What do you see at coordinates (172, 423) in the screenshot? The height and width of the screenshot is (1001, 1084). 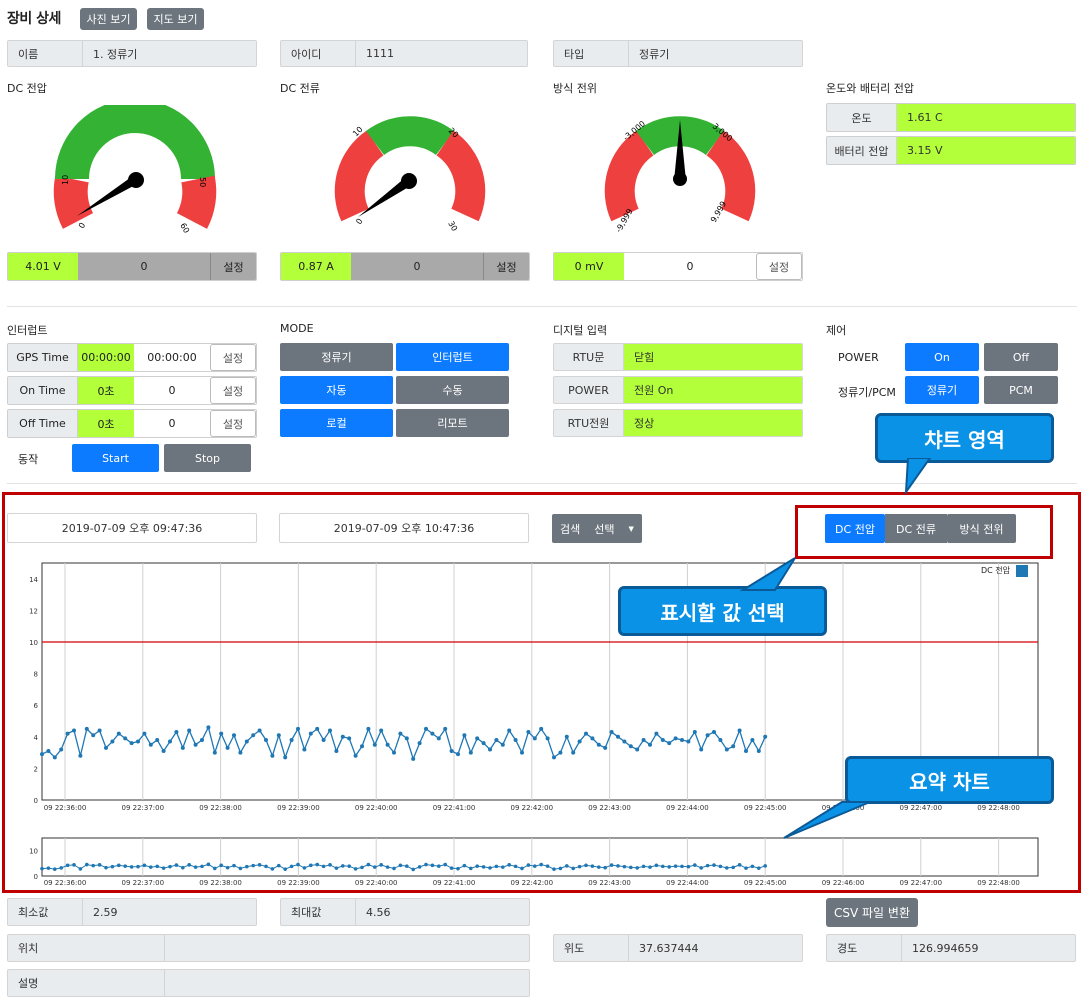 I see `off-time-input: 0` at bounding box center [172, 423].